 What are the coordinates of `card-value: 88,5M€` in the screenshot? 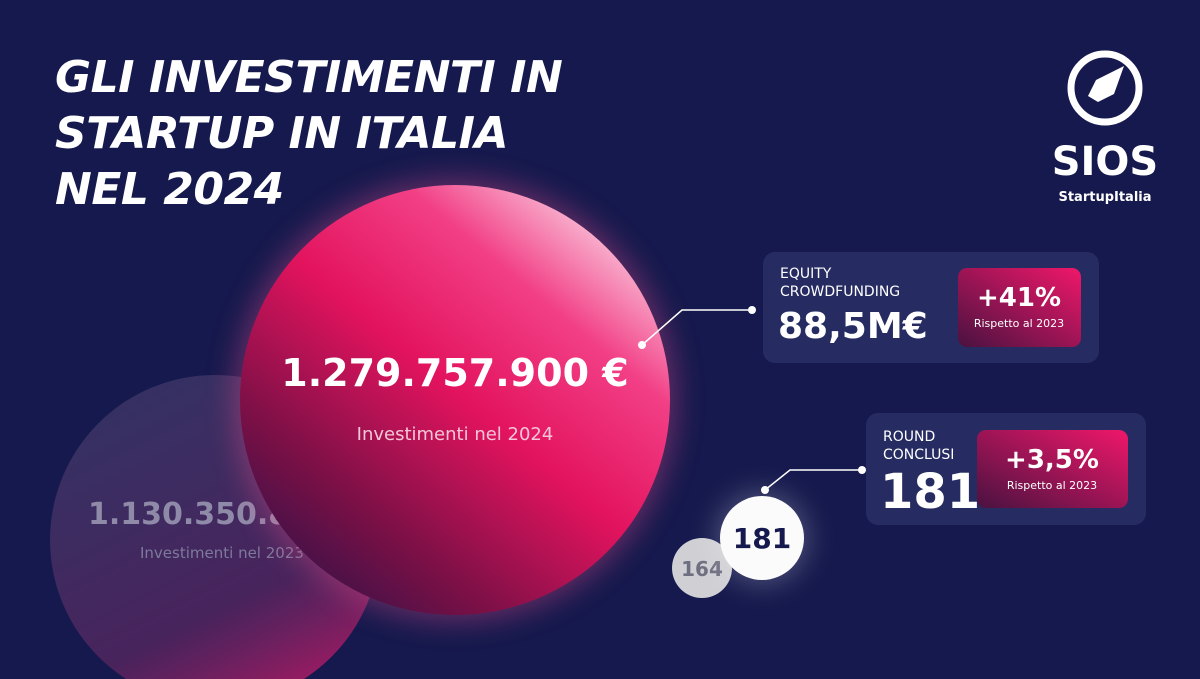 It's located at (853, 326).